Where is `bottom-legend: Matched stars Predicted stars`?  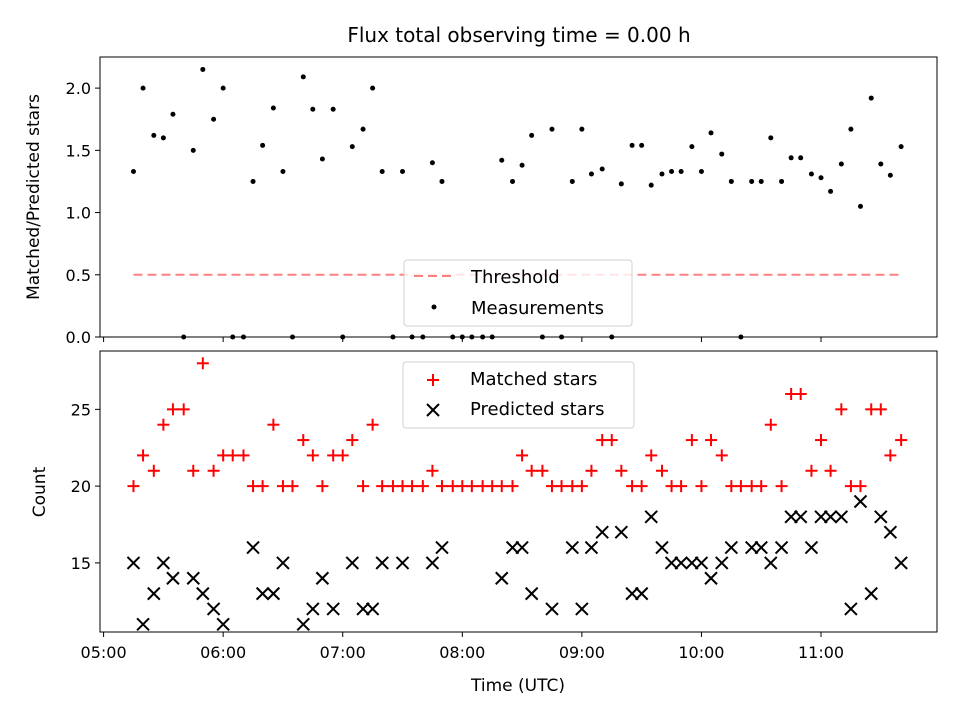 bottom-legend: Matched stars Predicted stars is located at coordinates (518, 395).